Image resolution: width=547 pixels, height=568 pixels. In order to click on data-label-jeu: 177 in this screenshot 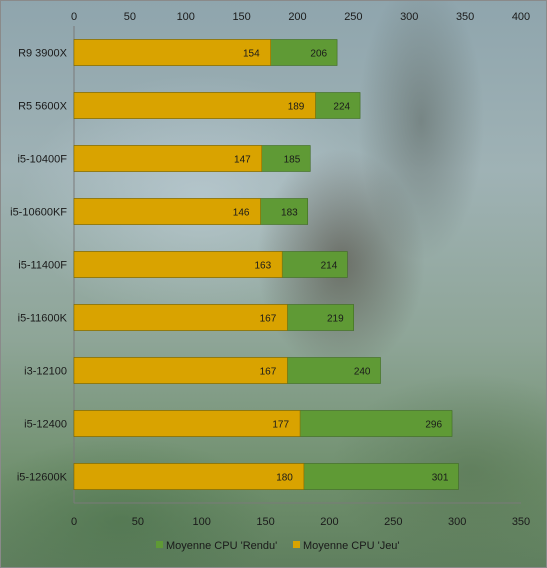, I will do `click(280, 425)`.